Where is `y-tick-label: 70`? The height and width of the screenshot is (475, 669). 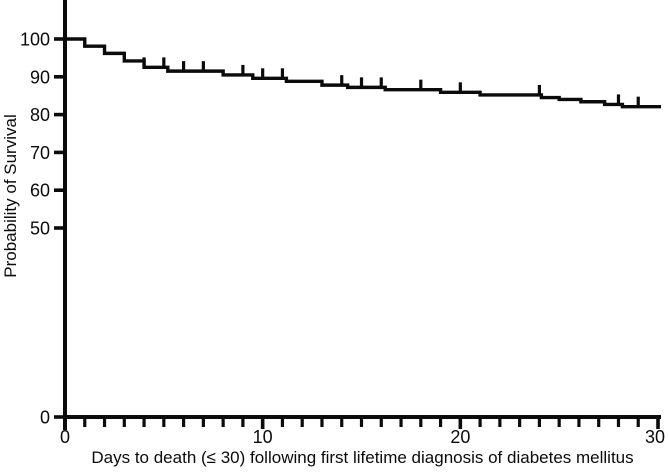 y-tick-label: 70 is located at coordinates (40, 153).